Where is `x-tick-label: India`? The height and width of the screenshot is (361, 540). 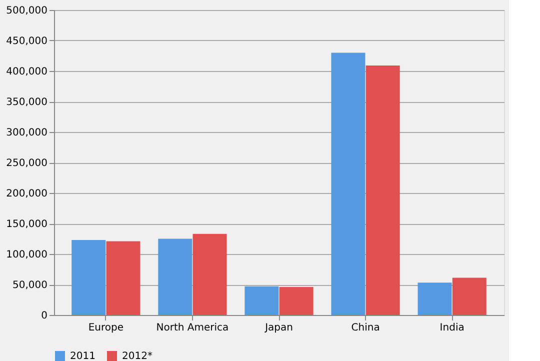 x-tick-label: India is located at coordinates (452, 328).